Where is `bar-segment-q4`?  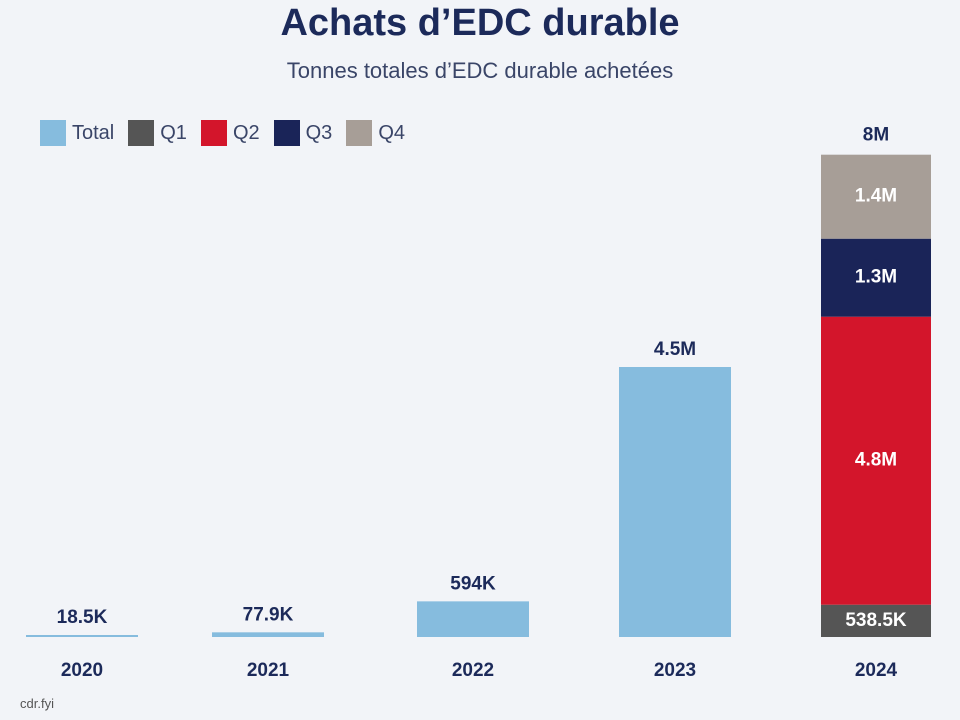 bar-segment-q4 is located at coordinates (876, 196).